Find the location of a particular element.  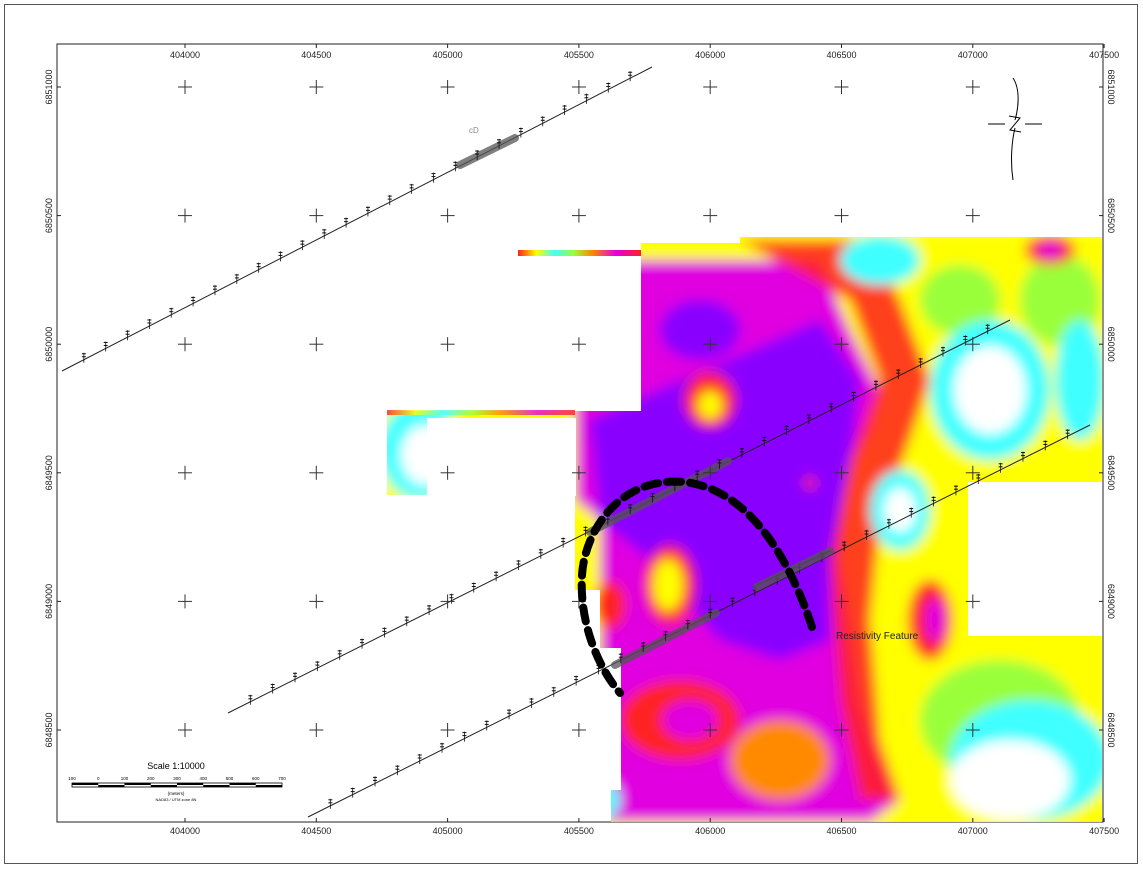

scale-bar-segment is located at coordinates (111, 786).